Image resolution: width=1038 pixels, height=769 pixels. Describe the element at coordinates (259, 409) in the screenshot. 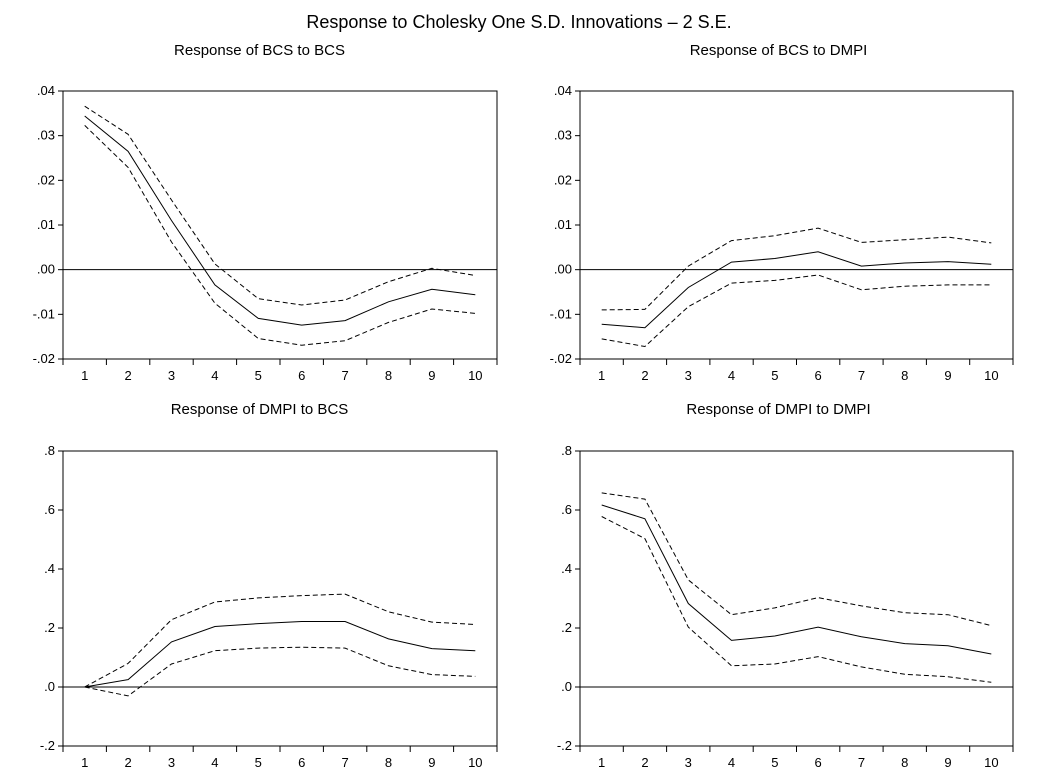

I see `panel-title: Response of DMPI to BCS` at that location.